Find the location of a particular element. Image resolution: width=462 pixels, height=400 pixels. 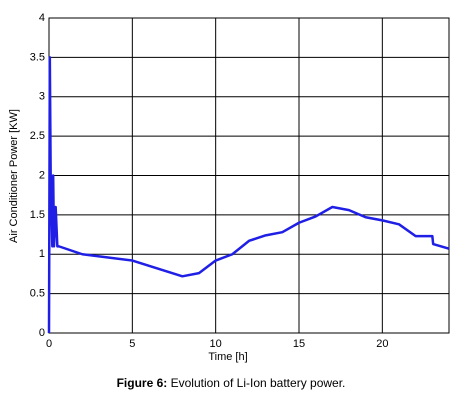

x-tick-label: 20 is located at coordinates (382, 344).